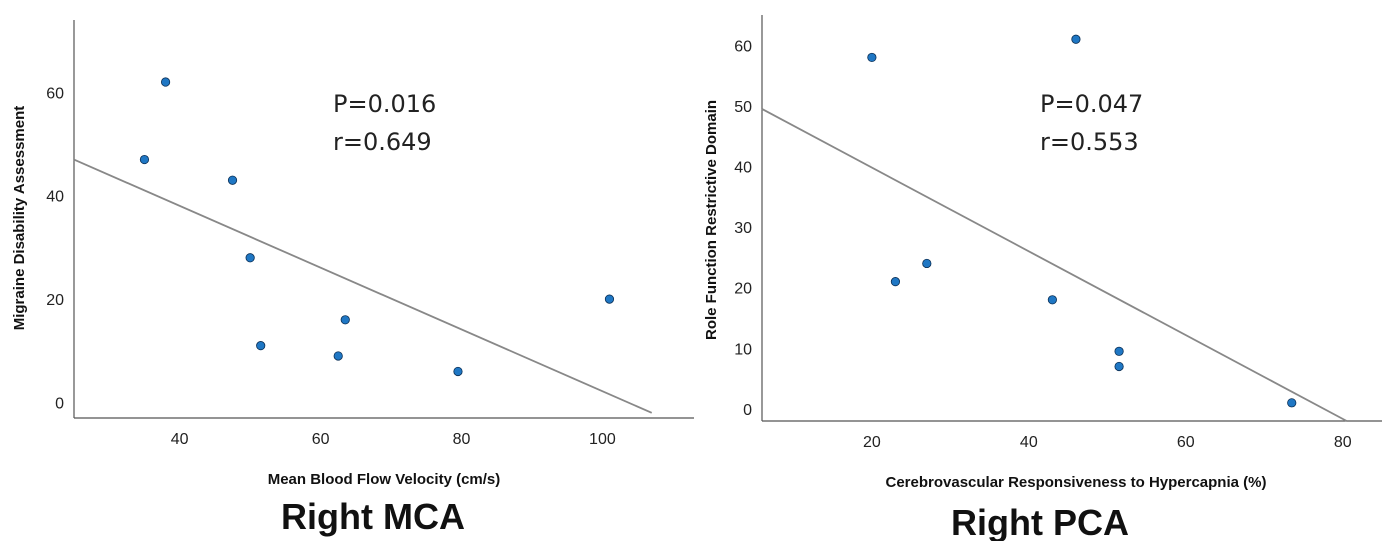  What do you see at coordinates (393, 439) in the screenshot?
I see `x-tick-labels-right-mca: 40 60 80 100` at bounding box center [393, 439].